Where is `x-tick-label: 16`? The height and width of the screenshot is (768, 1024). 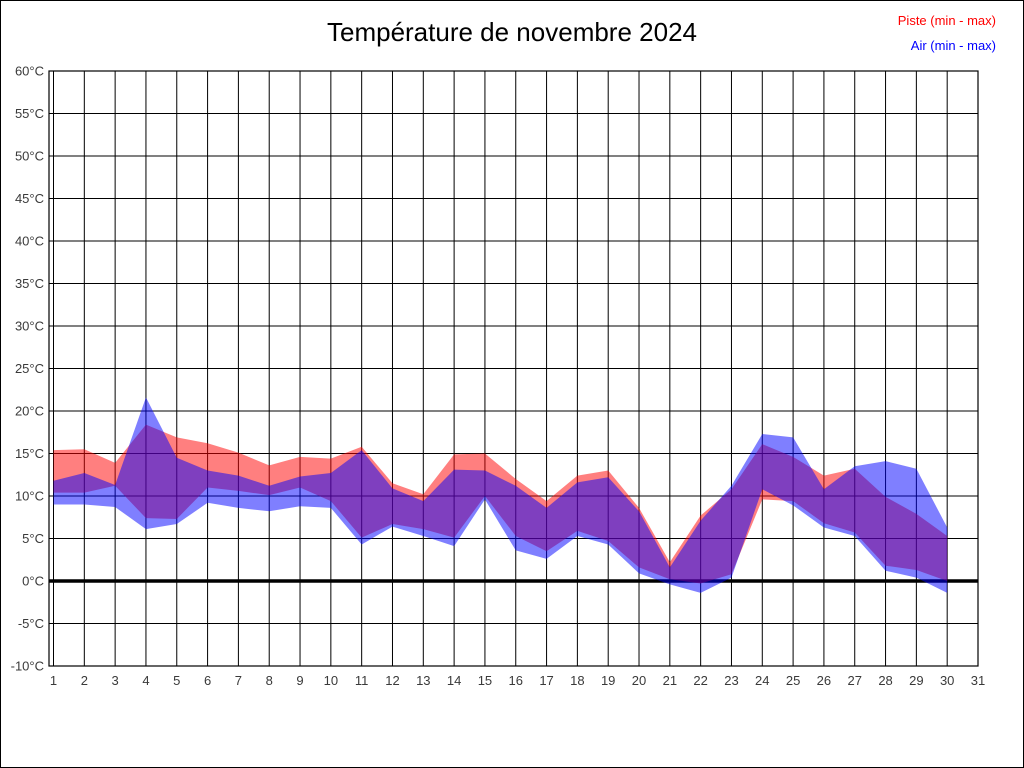 x-tick-label: 16 is located at coordinates (516, 680).